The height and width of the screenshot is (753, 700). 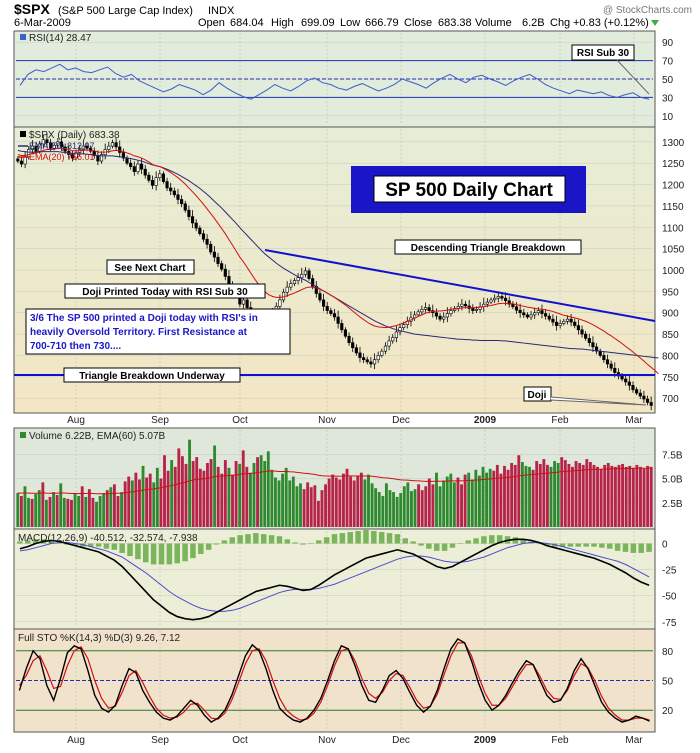 I want to click on descending-trendline, so click(x=460, y=285).